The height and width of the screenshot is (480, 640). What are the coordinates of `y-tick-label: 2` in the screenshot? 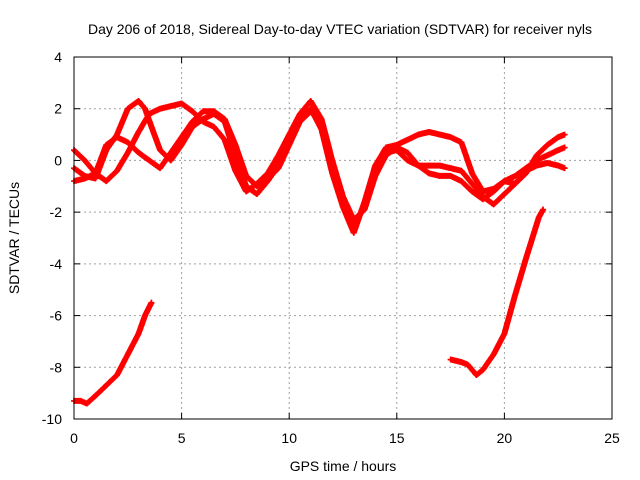 It's located at (58, 109).